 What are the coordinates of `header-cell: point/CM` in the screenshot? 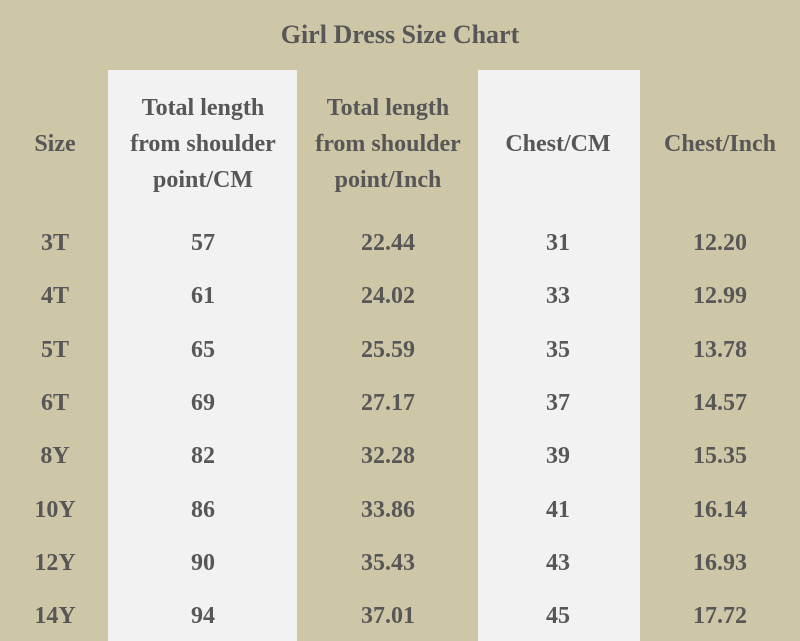 It's located at (203, 180).